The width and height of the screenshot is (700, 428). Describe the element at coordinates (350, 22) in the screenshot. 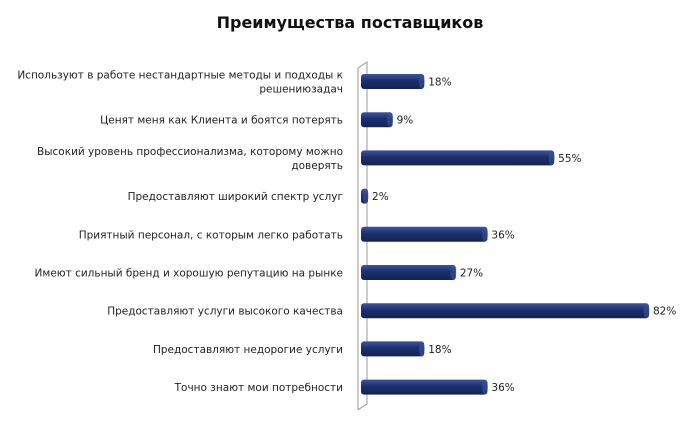

I see `chart-title: Преимущества поставщиков` at that location.